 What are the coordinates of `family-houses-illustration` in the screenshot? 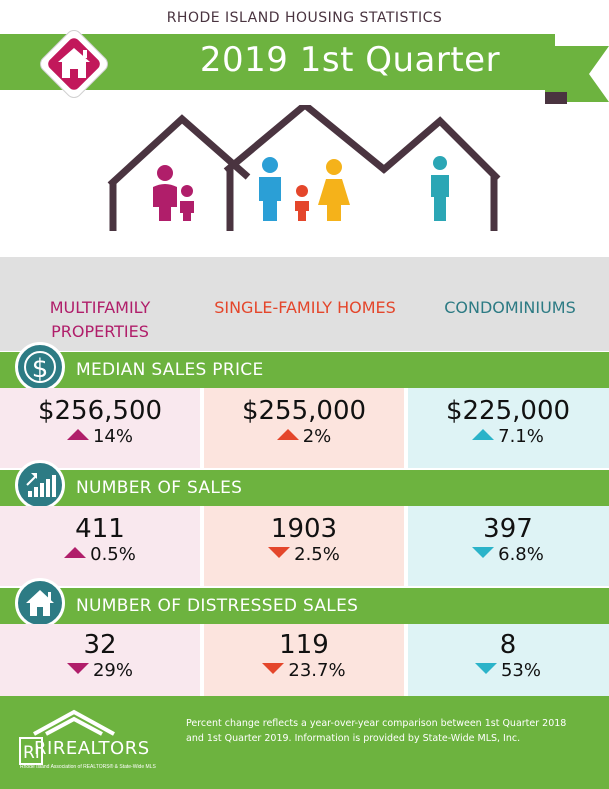 It's located at (304, 168).